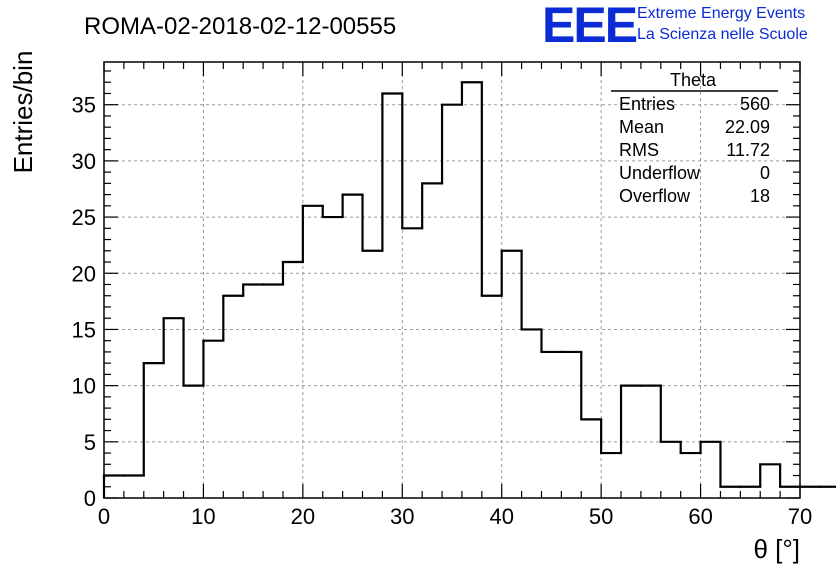 The image size is (836, 572). I want to click on stats-label: Entries, so click(647, 104).